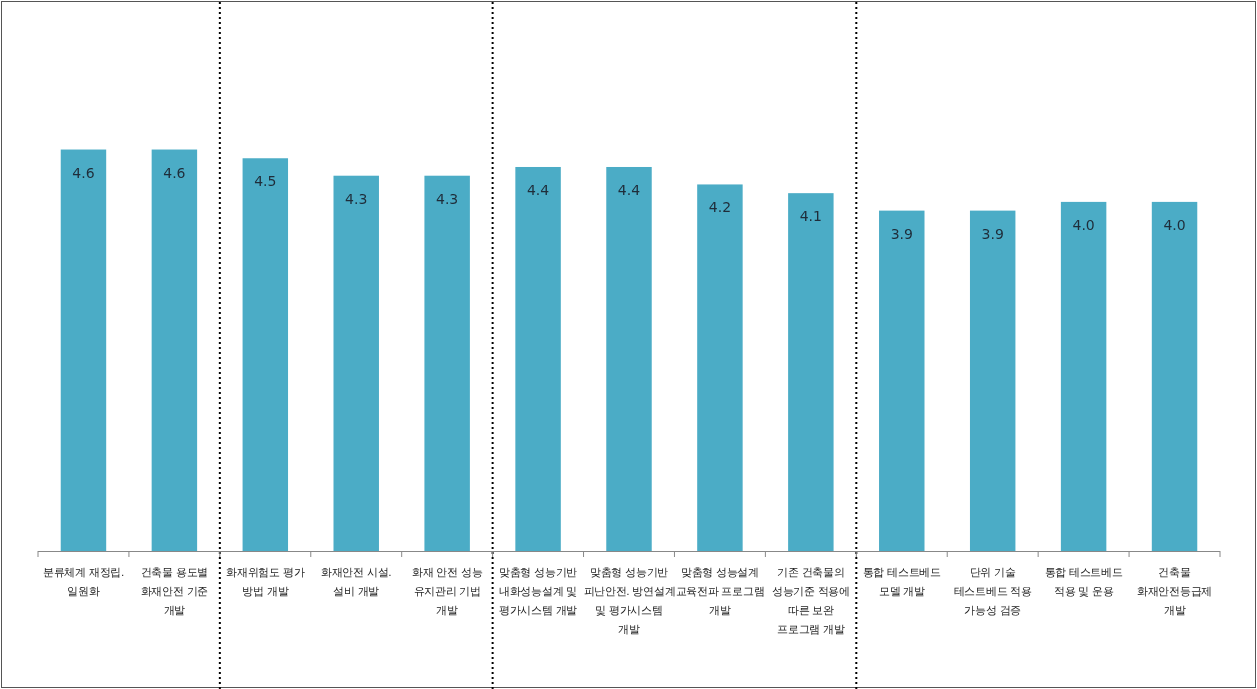 This screenshot has width=1257, height=689. What do you see at coordinates (720, 591) in the screenshot?
I see `x-tick-label: 맞춤형 성능설계 교육전파 프로그램 개발` at bounding box center [720, 591].